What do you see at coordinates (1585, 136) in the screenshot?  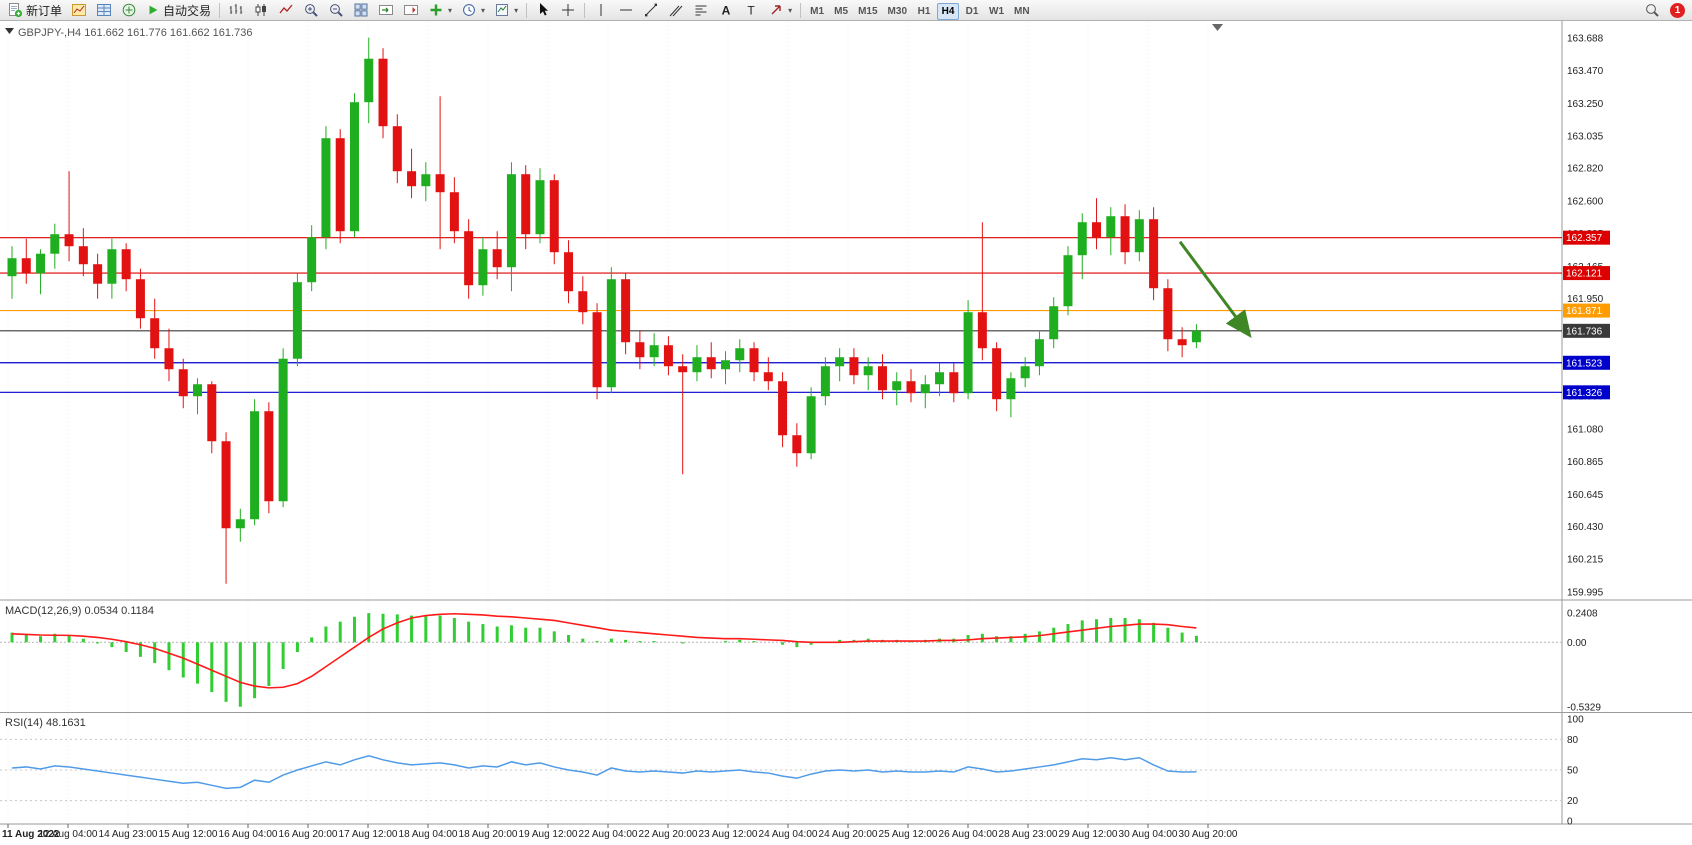 I see `svg-text: 163.035` at bounding box center [1585, 136].